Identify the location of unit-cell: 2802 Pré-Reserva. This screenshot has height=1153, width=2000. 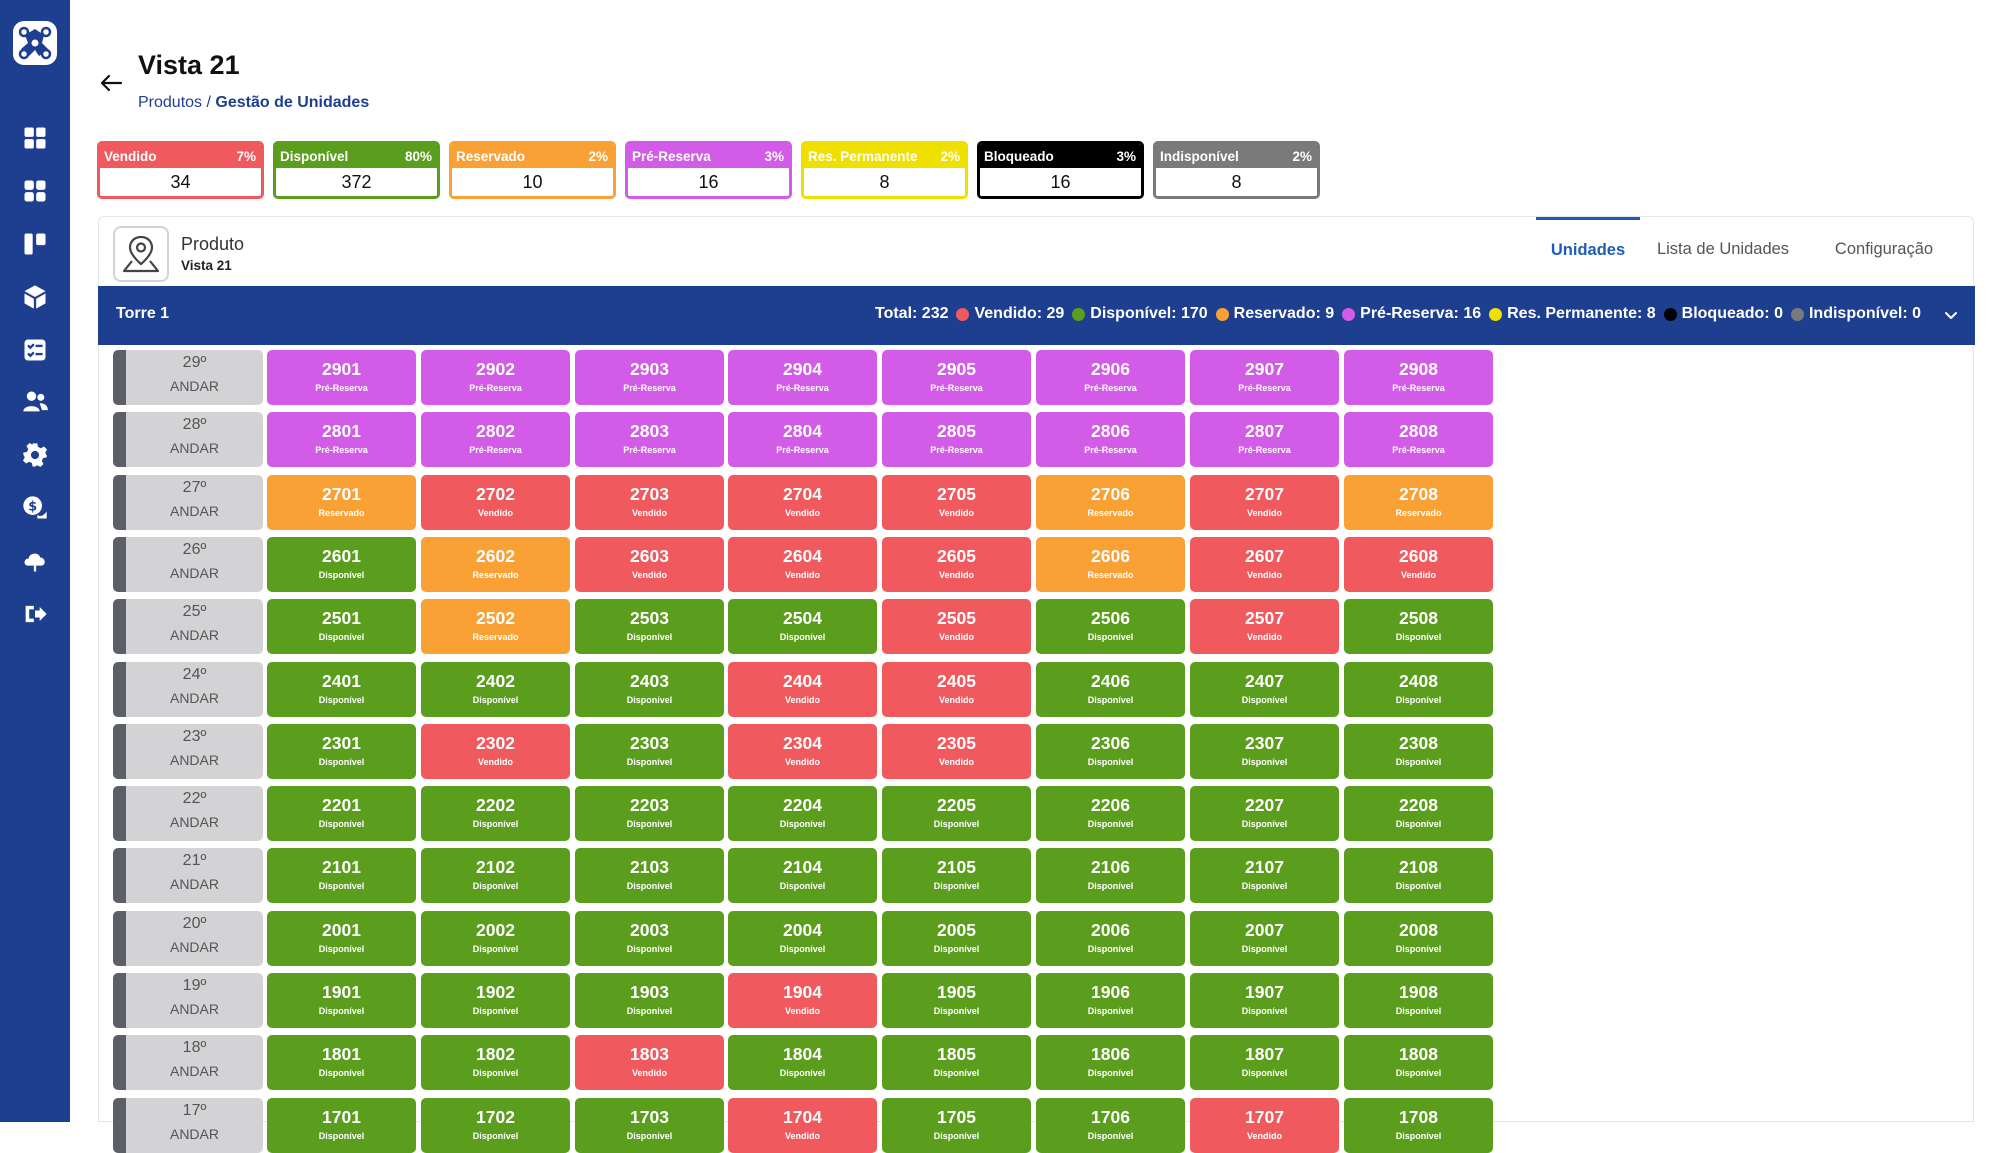
(495, 439).